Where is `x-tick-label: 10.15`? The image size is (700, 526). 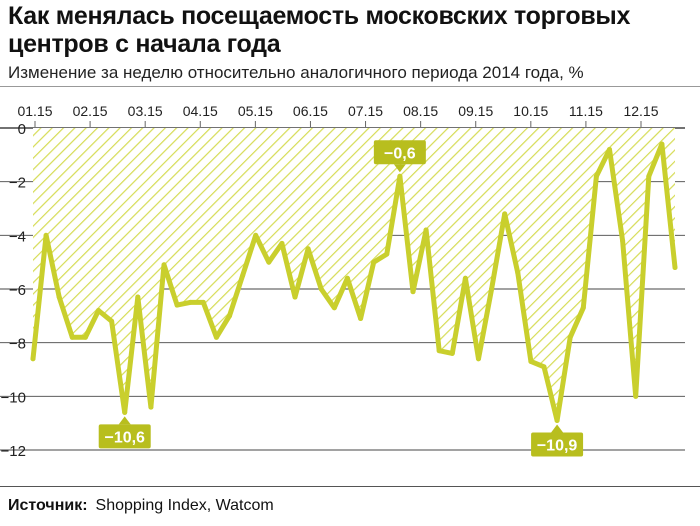
x-tick-label: 10.15 is located at coordinates (530, 111).